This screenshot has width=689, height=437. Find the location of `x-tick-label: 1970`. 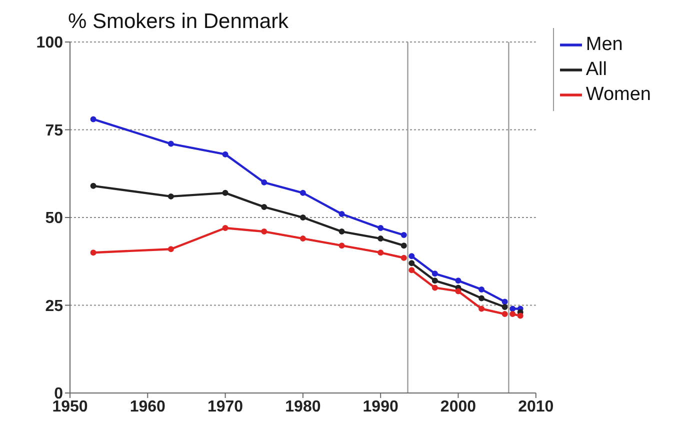

x-tick-label: 1970 is located at coordinates (225, 407).